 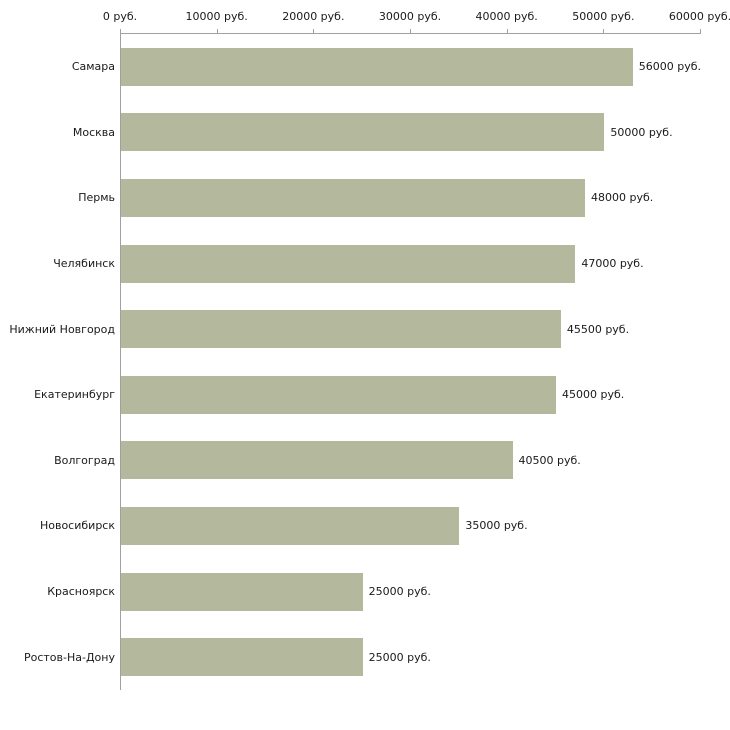 I want to click on bar-row: Красноярск 25000 руб., so click(x=374, y=592).